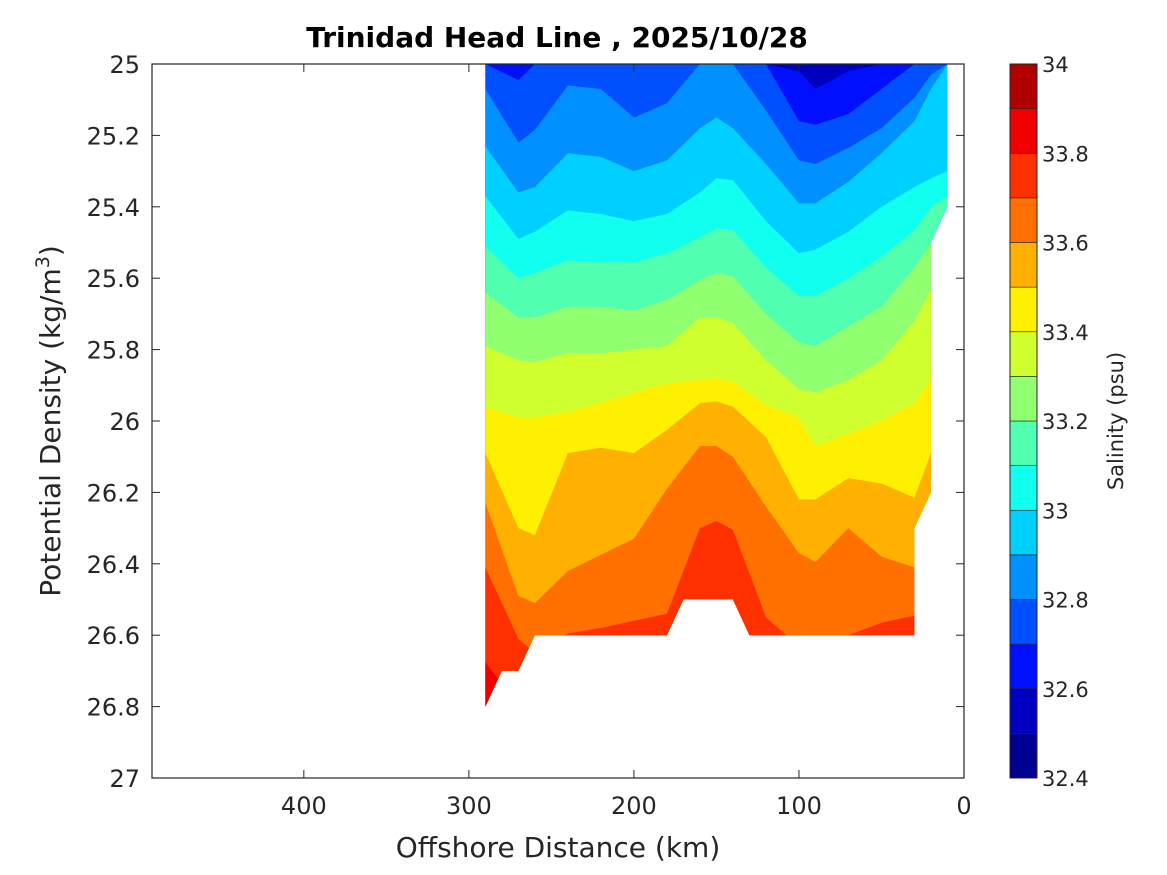 The width and height of the screenshot is (1167, 875). What do you see at coordinates (113, 136) in the screenshot?
I see `y-tick-label: 25.2` at bounding box center [113, 136].